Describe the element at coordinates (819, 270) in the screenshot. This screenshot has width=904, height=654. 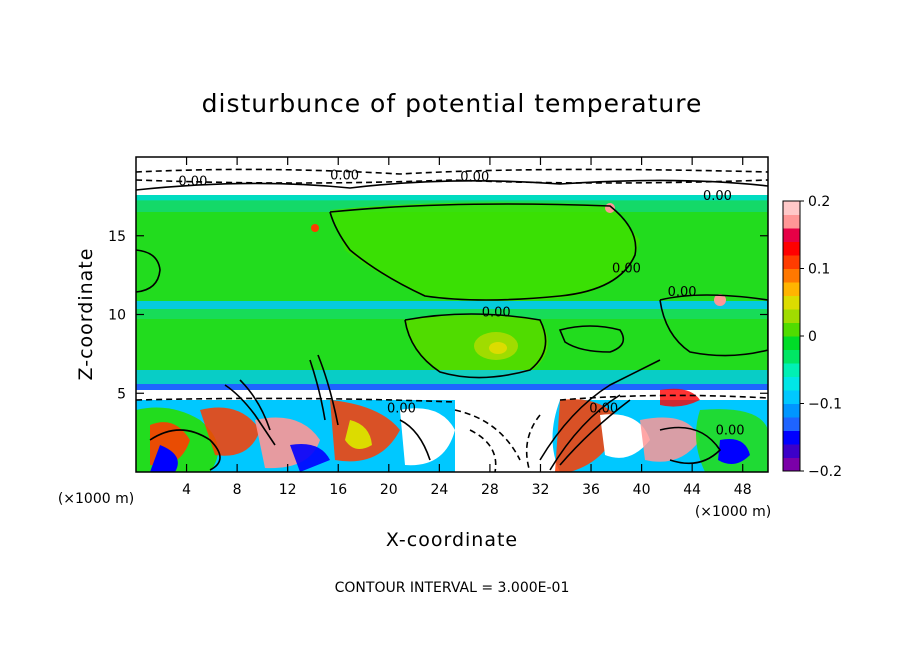
I see `colorbar-tick-label: 0.1` at that location.